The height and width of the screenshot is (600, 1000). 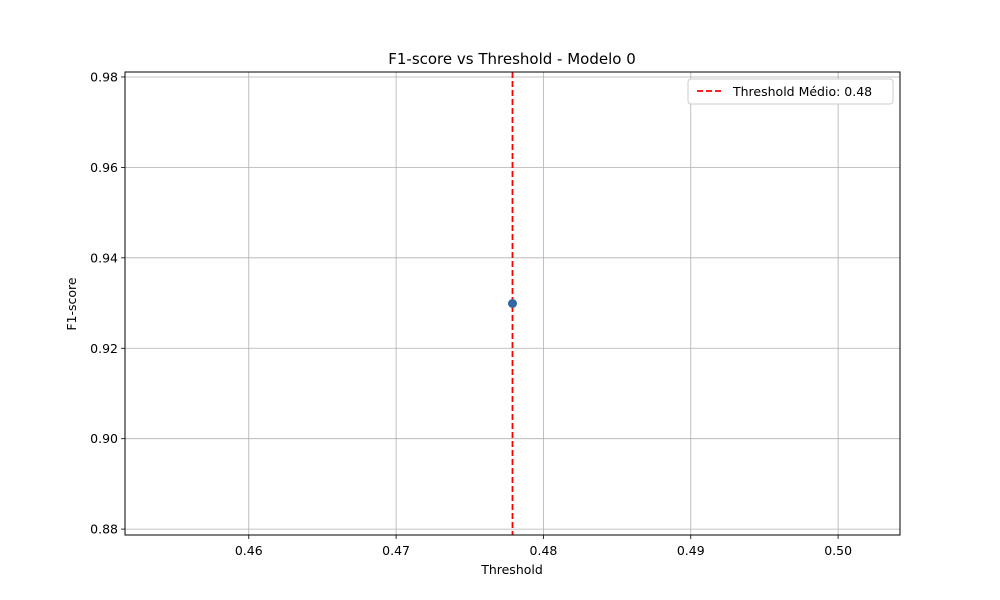 What do you see at coordinates (249, 550) in the screenshot?
I see `x-tick-label: 0.46` at bounding box center [249, 550].